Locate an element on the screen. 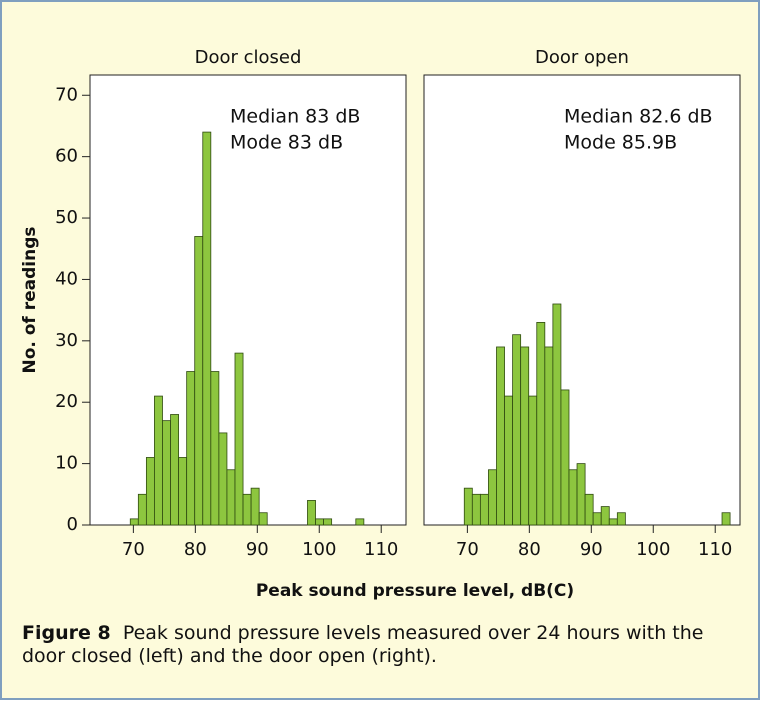 The width and height of the screenshot is (764, 714). y-tick-label: 20 is located at coordinates (66, 401).